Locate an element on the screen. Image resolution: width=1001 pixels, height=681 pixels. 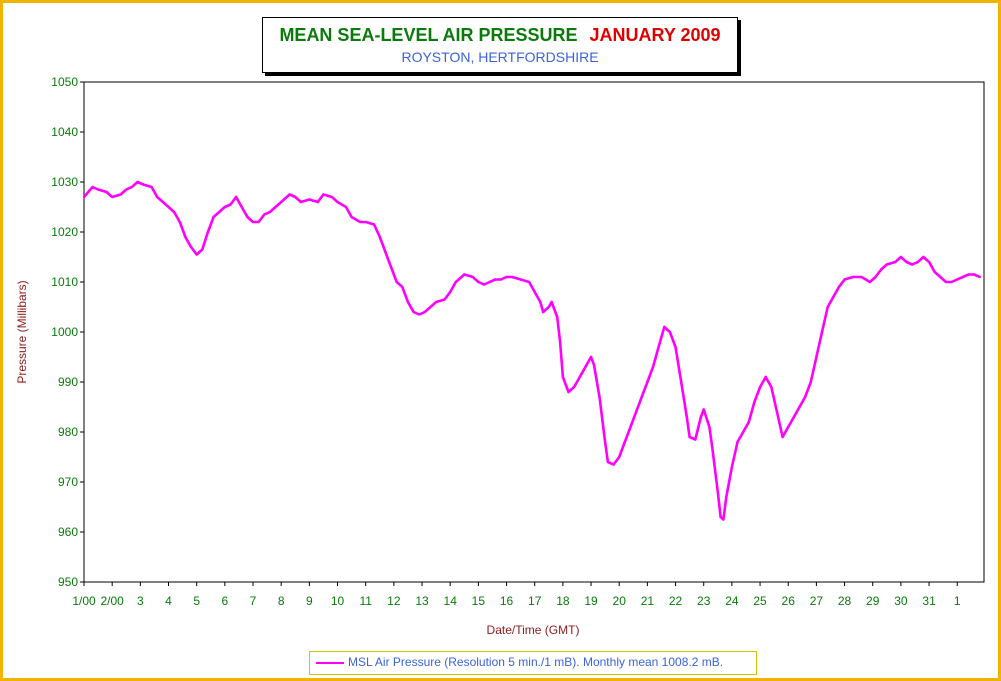
x-tick-label: 22 is located at coordinates (676, 601).